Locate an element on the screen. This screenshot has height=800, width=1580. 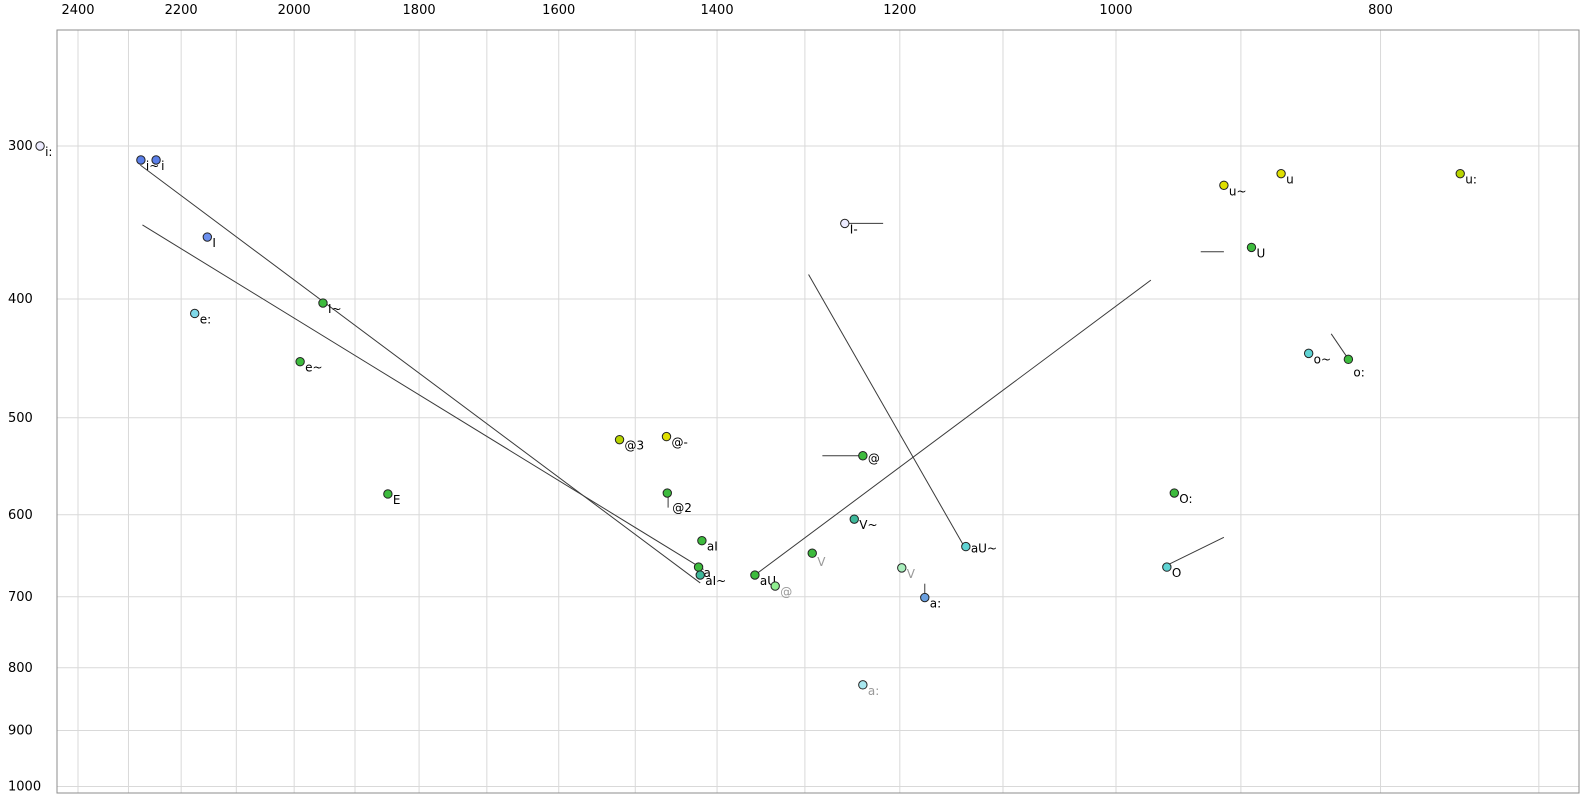
vowel-label: a is located at coordinates (707, 573).